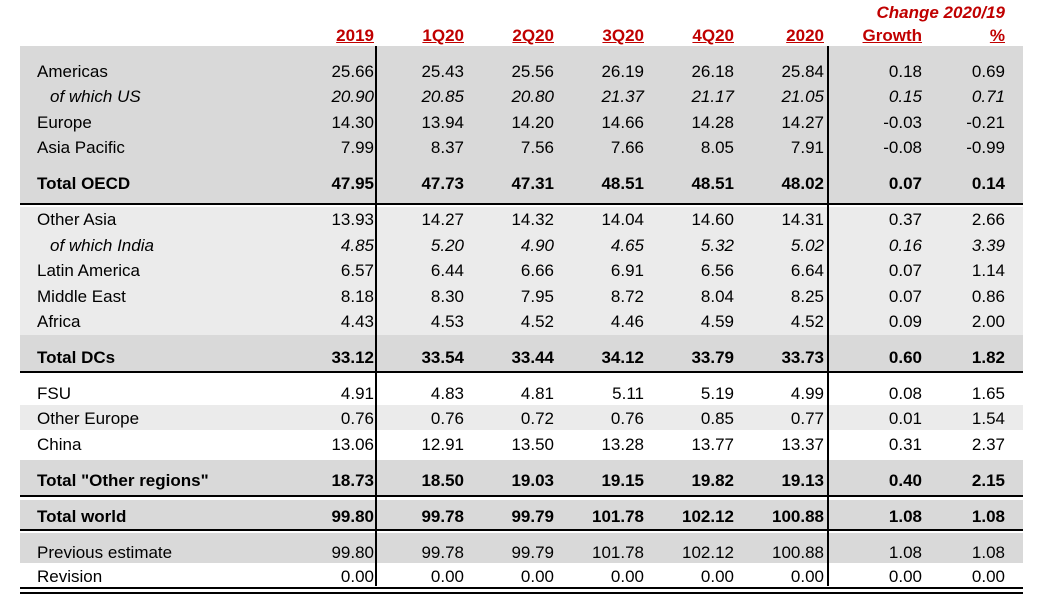  Describe the element at coordinates (102, 245) in the screenshot. I see `row-label: of which India` at that location.